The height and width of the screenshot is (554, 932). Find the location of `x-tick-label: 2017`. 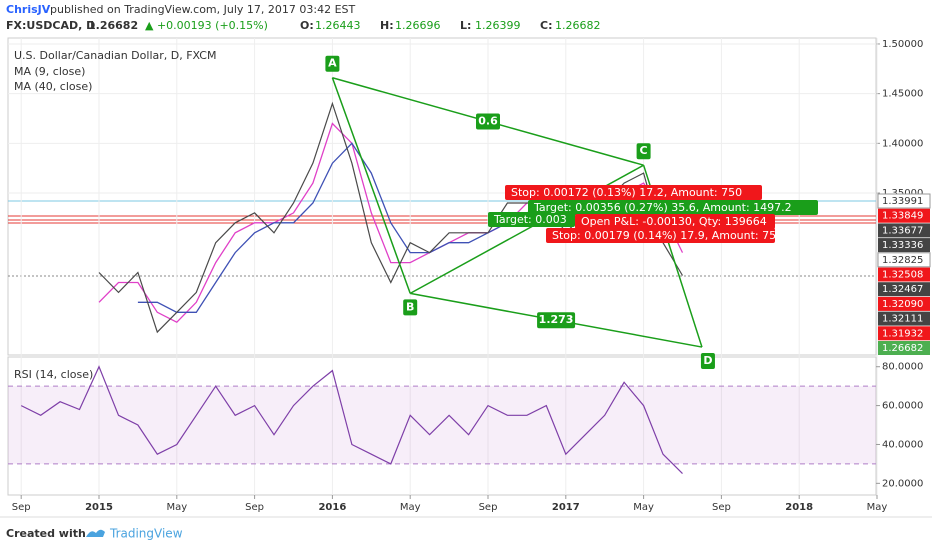

x-tick-label: 2017 is located at coordinates (566, 507).